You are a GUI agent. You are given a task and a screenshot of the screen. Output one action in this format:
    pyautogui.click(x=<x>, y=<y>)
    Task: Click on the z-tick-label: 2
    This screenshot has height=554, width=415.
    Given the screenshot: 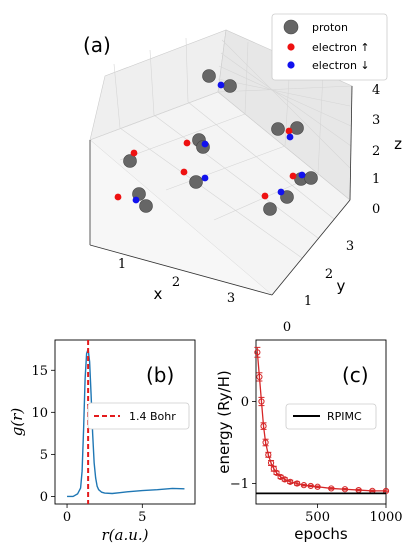 What is the action you would take?
    pyautogui.click(x=376, y=151)
    